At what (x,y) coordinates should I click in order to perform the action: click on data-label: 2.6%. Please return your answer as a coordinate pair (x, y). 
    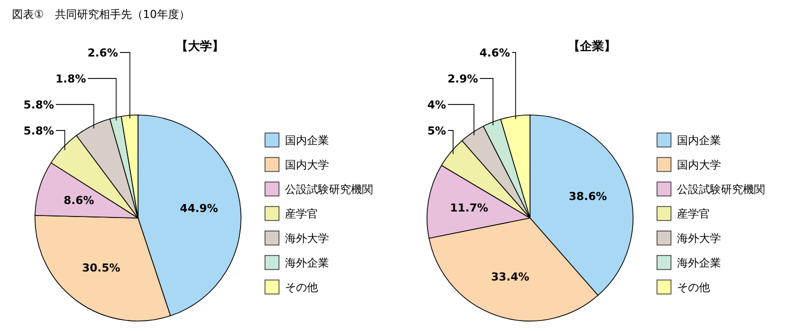
    Looking at the image, I should click on (102, 53).